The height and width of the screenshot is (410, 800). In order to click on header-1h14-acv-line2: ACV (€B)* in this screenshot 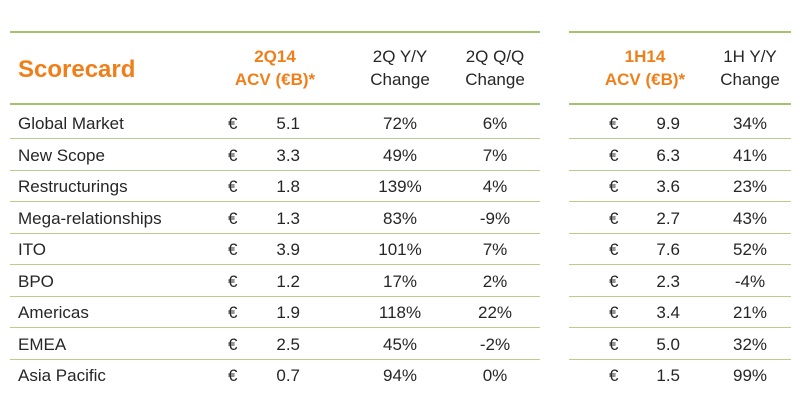, I will do `click(645, 79)`.